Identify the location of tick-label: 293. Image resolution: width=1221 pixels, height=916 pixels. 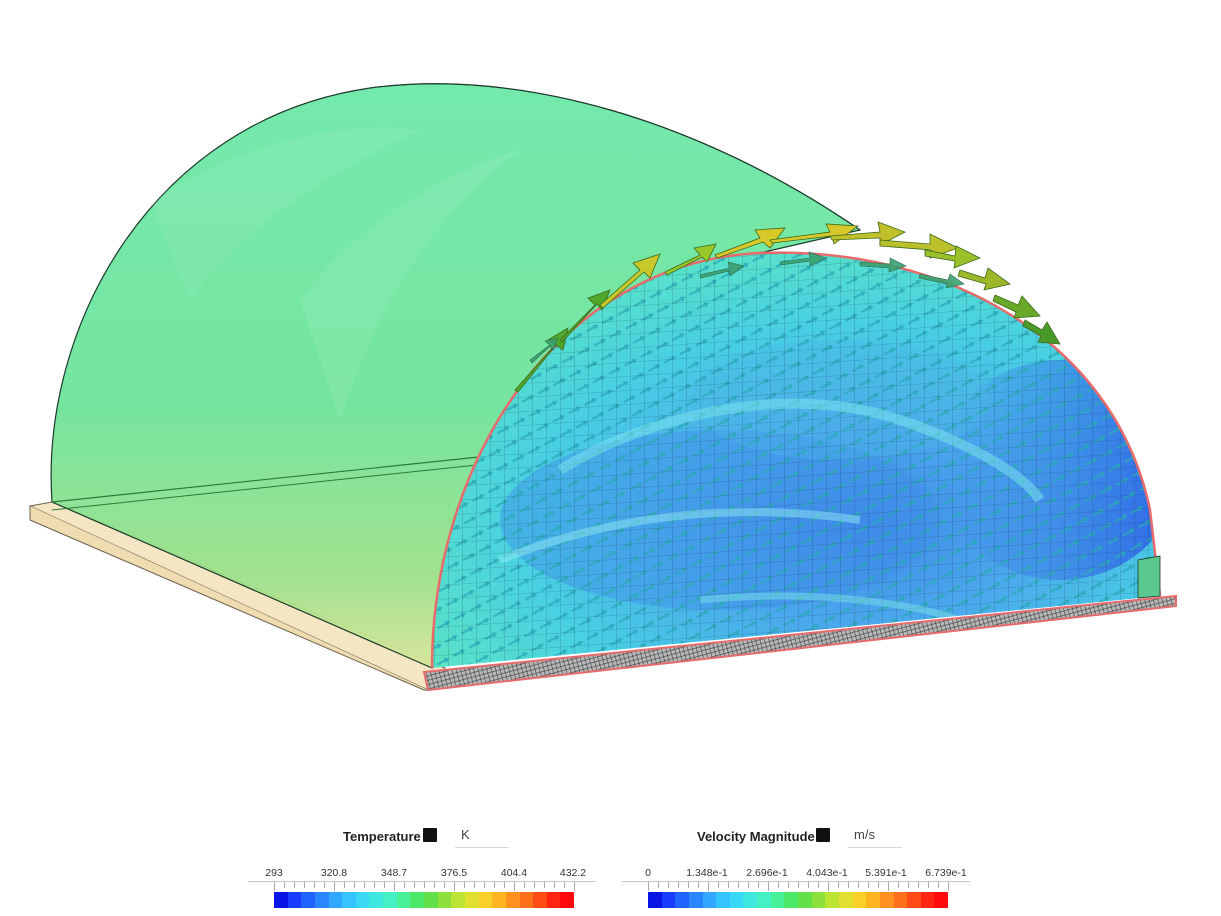
(274, 873).